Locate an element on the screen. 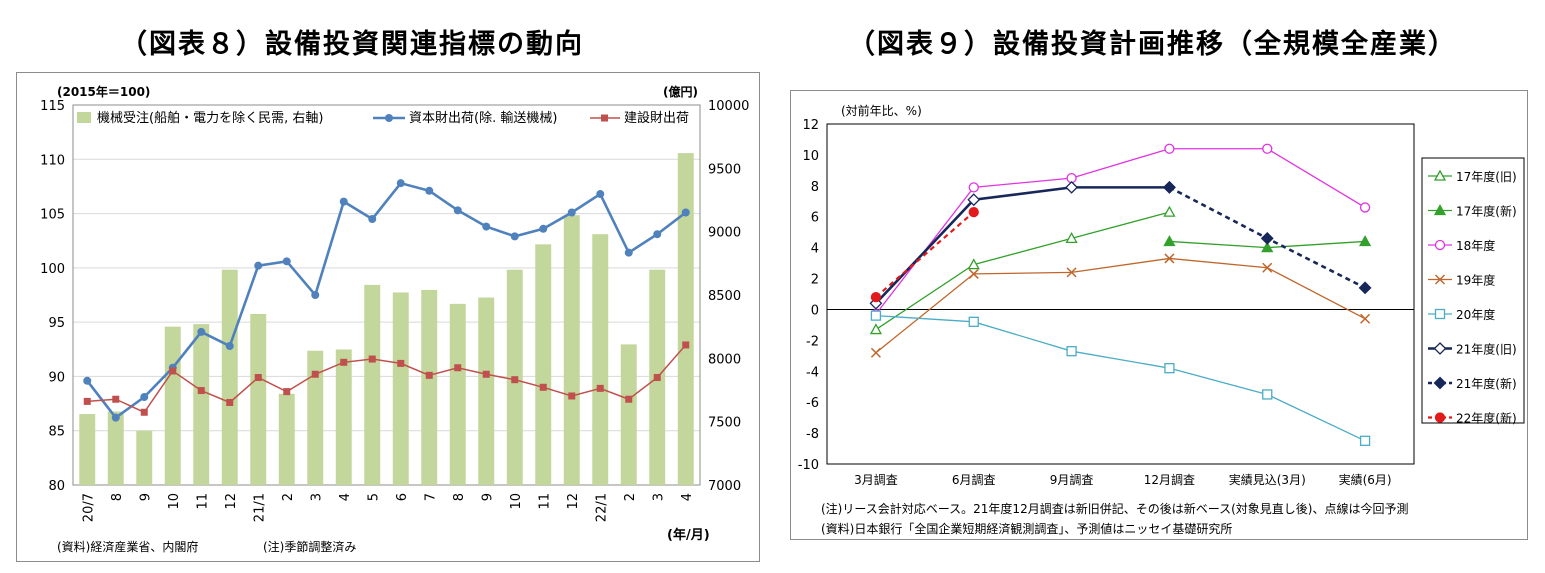 Image resolution: width=1545 pixels, height=573 pixels. y-tick-label: -10 is located at coordinates (808, 465).